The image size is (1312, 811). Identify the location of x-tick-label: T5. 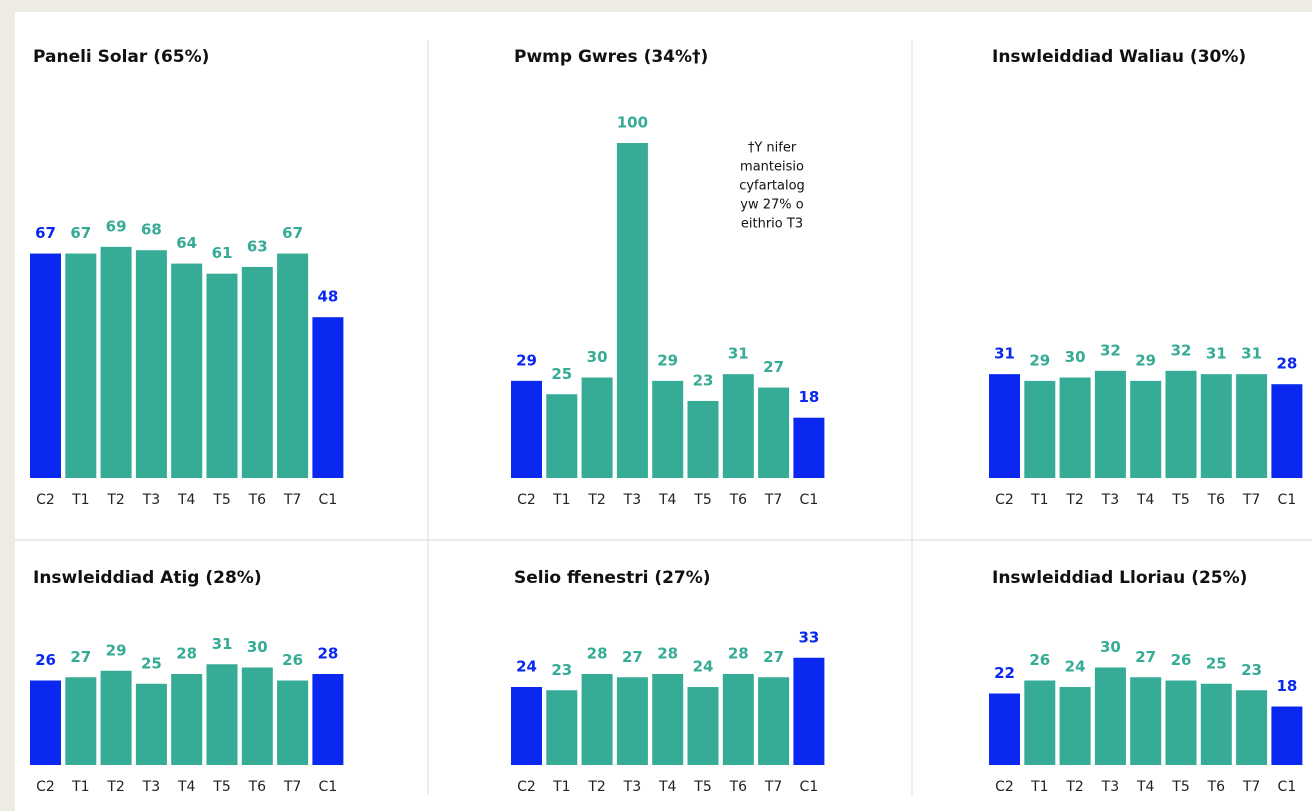
(221, 500).